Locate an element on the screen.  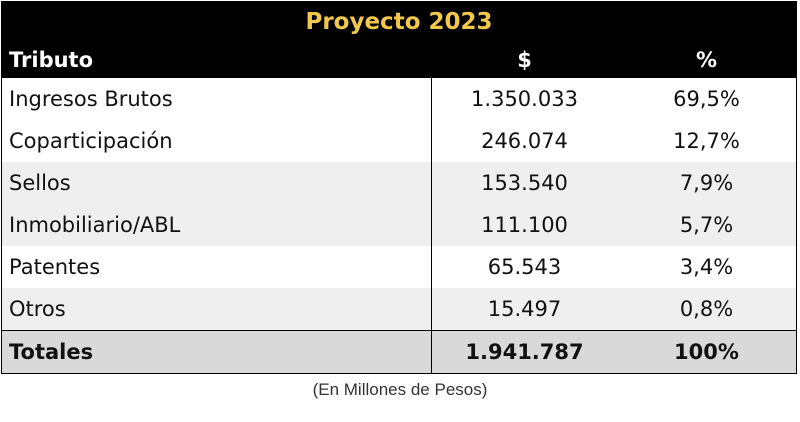
footnote: (En Millones de Pesos) is located at coordinates (400, 389).